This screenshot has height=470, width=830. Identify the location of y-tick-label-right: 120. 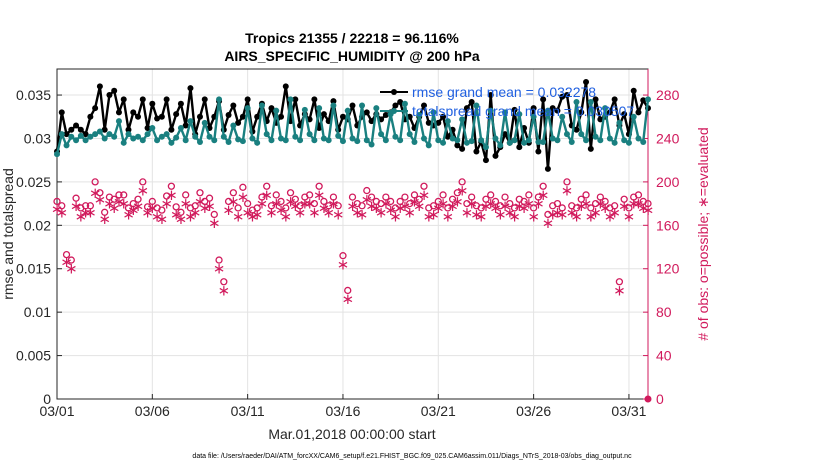
(668, 269).